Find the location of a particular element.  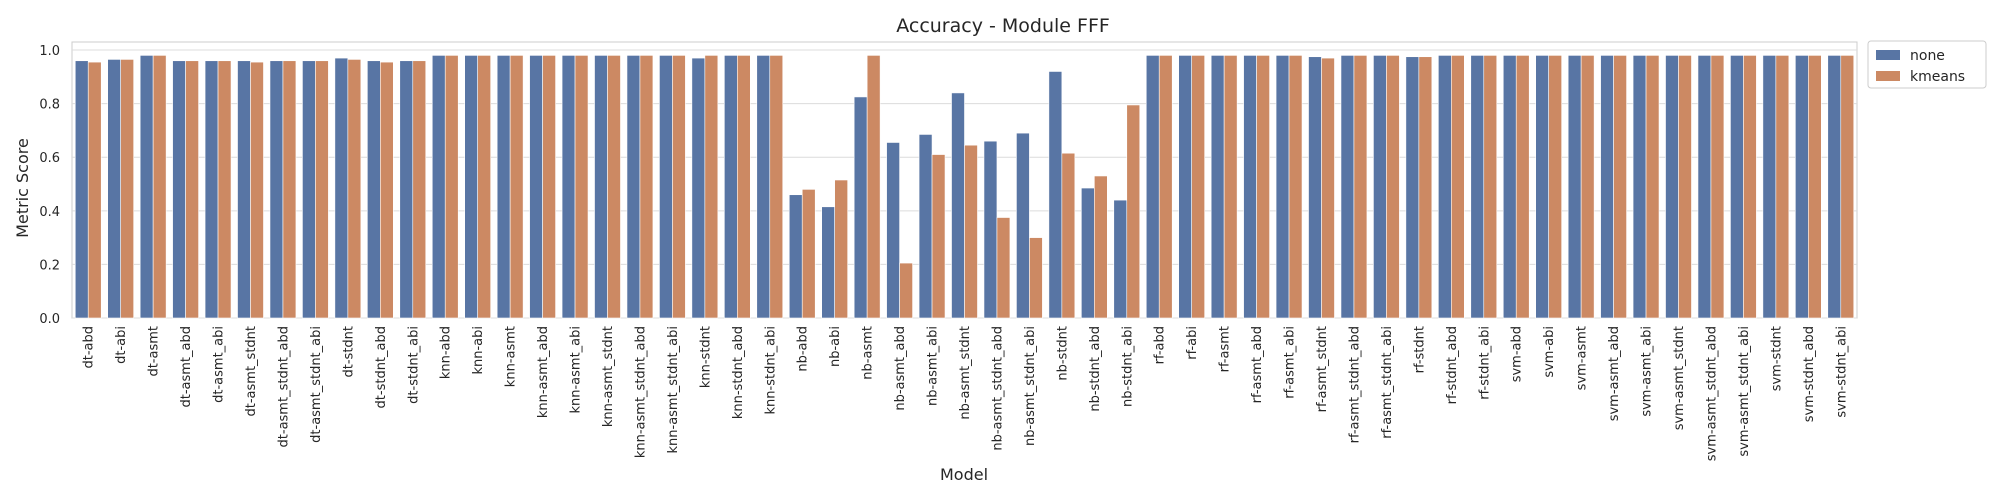

bar-none-nb-abi is located at coordinates (828, 262).